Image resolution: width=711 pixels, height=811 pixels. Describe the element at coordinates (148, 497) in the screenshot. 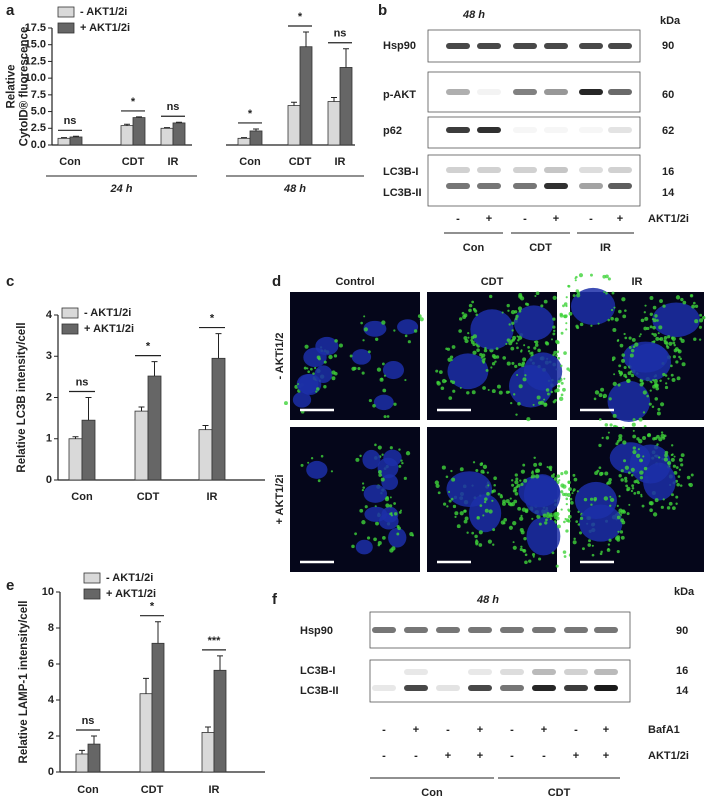

I see `x-tick-label: CDT` at that location.